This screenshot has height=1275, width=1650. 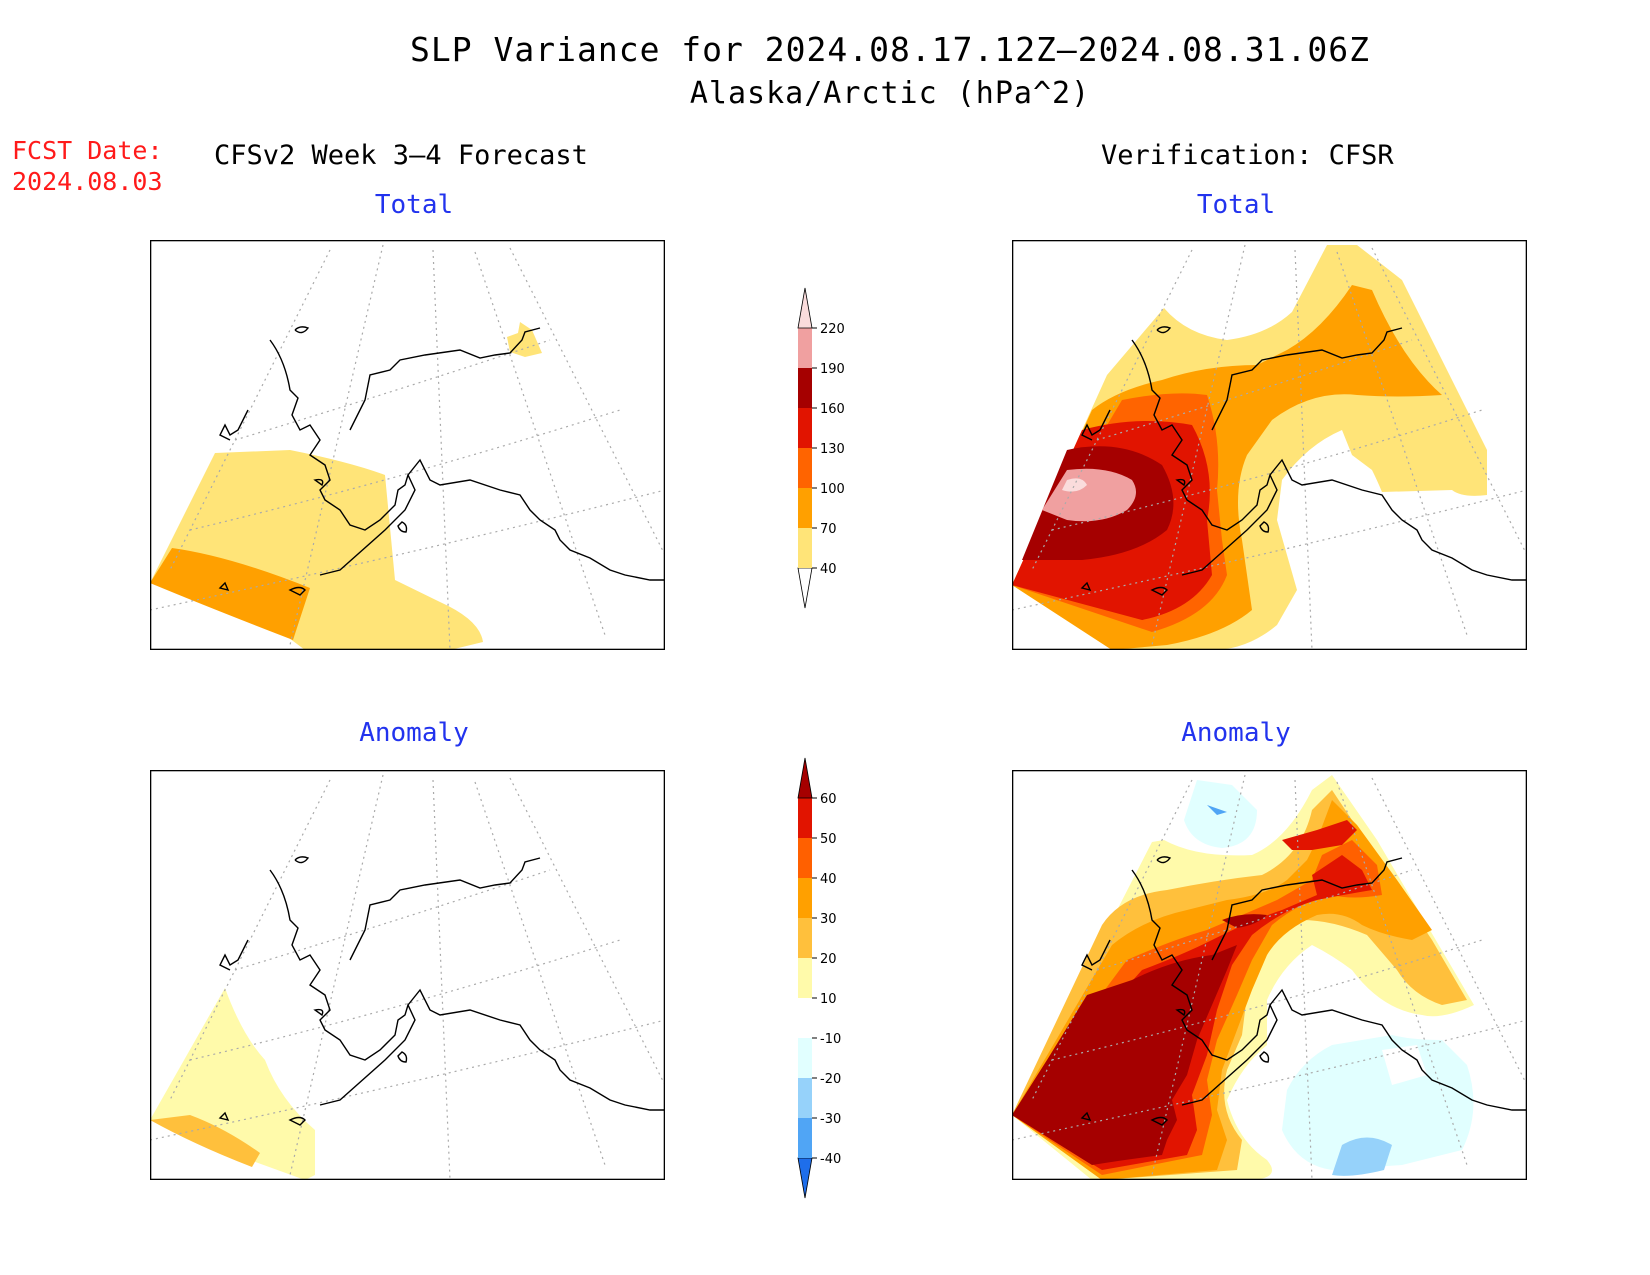 What do you see at coordinates (832, 329) in the screenshot?
I see `total-colorbar-label: 220` at bounding box center [832, 329].